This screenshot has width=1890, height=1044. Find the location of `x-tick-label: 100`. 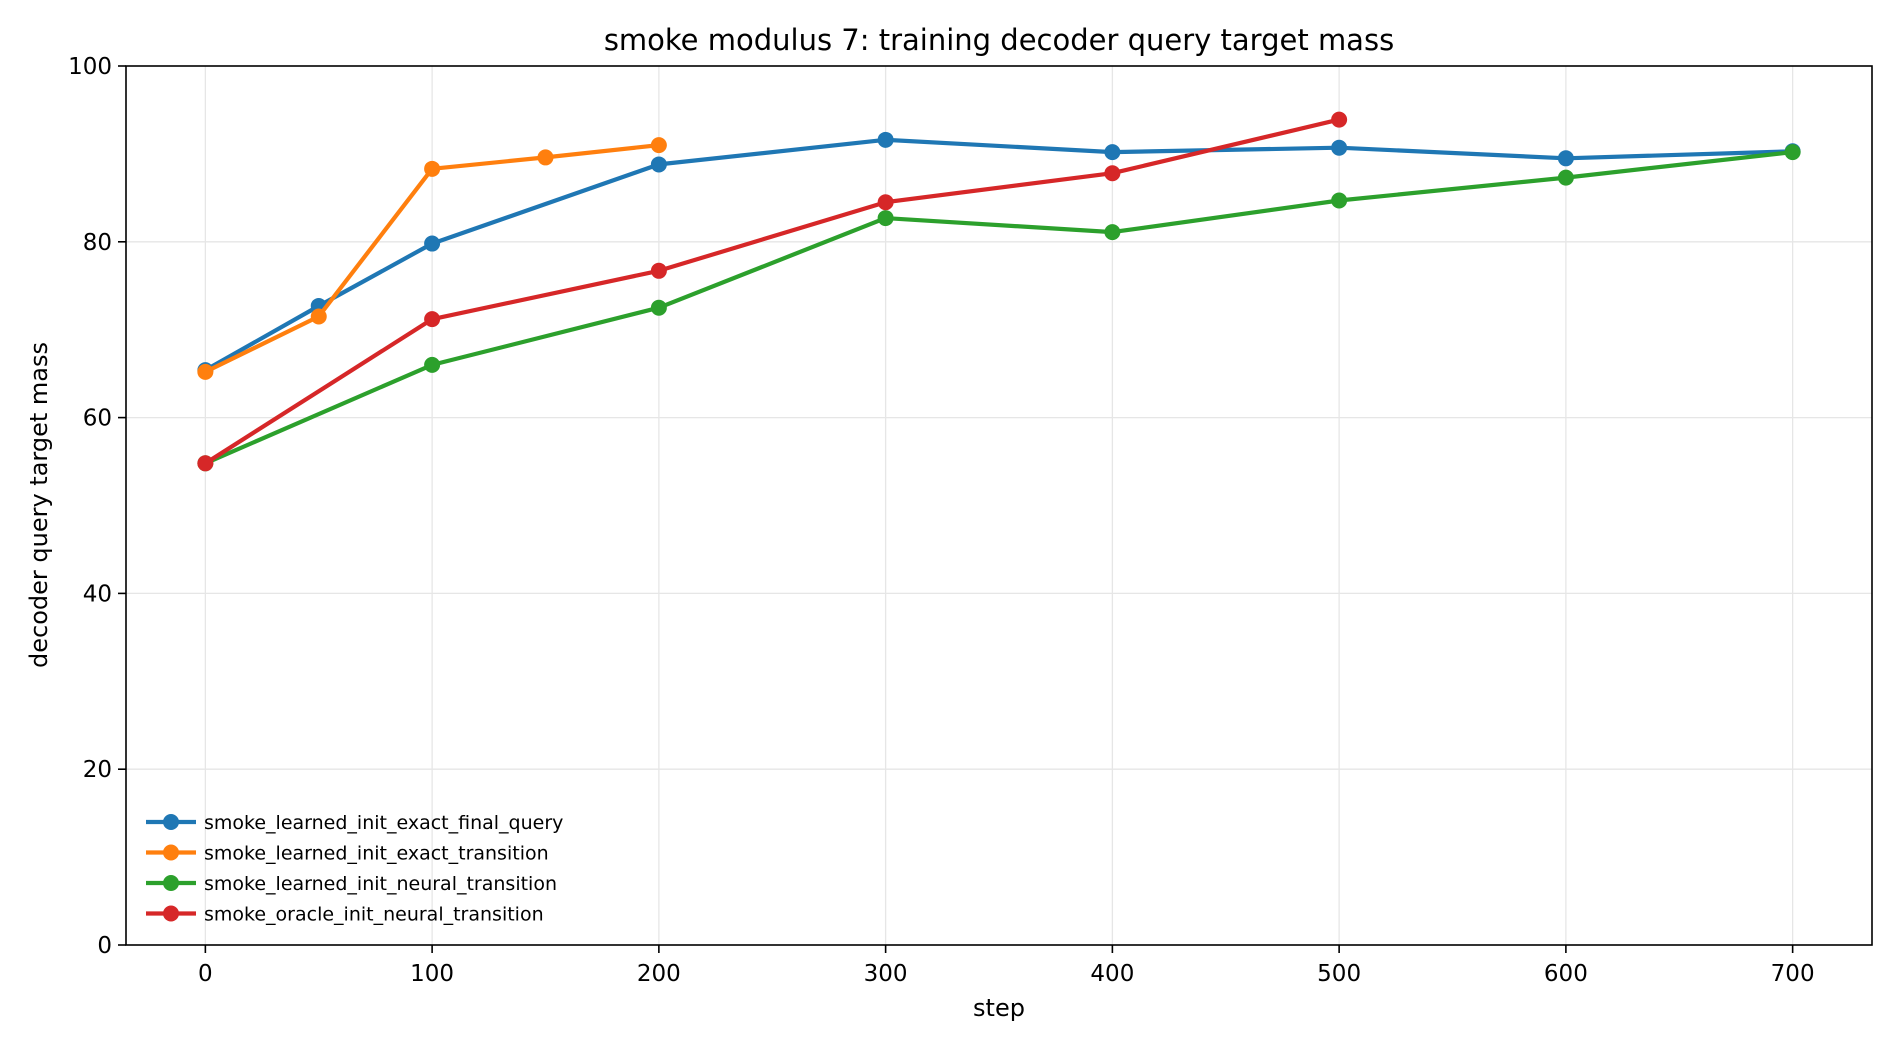

x-tick-label: 100 is located at coordinates (432, 974).